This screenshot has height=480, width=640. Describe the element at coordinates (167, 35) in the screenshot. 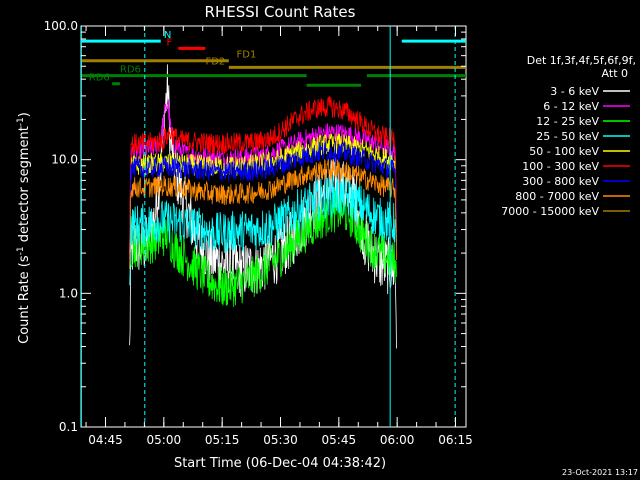

I see `state-bar-label: N` at that location.